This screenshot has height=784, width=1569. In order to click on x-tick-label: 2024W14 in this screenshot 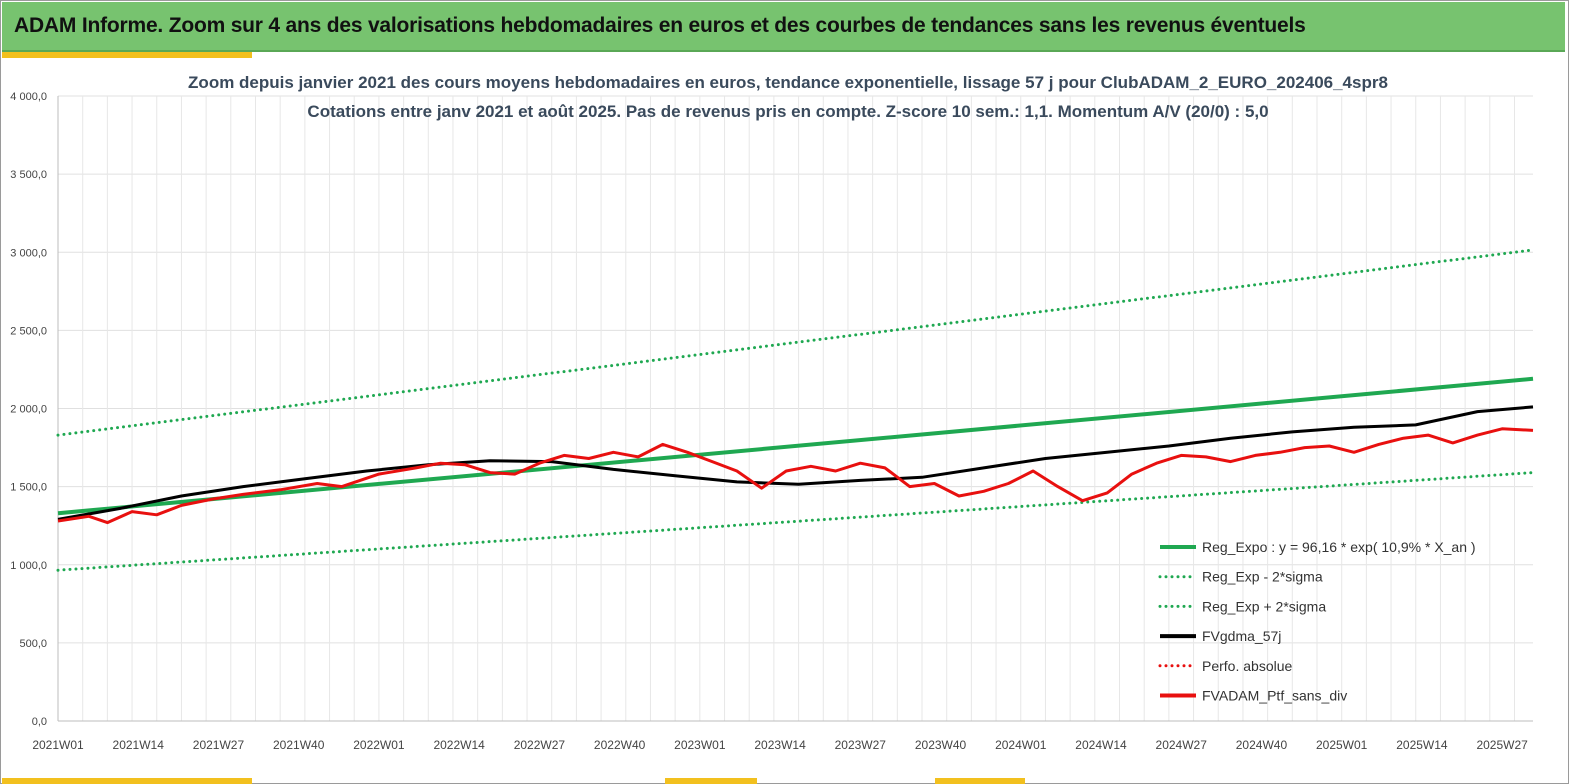, I will do `click(1101, 745)`.